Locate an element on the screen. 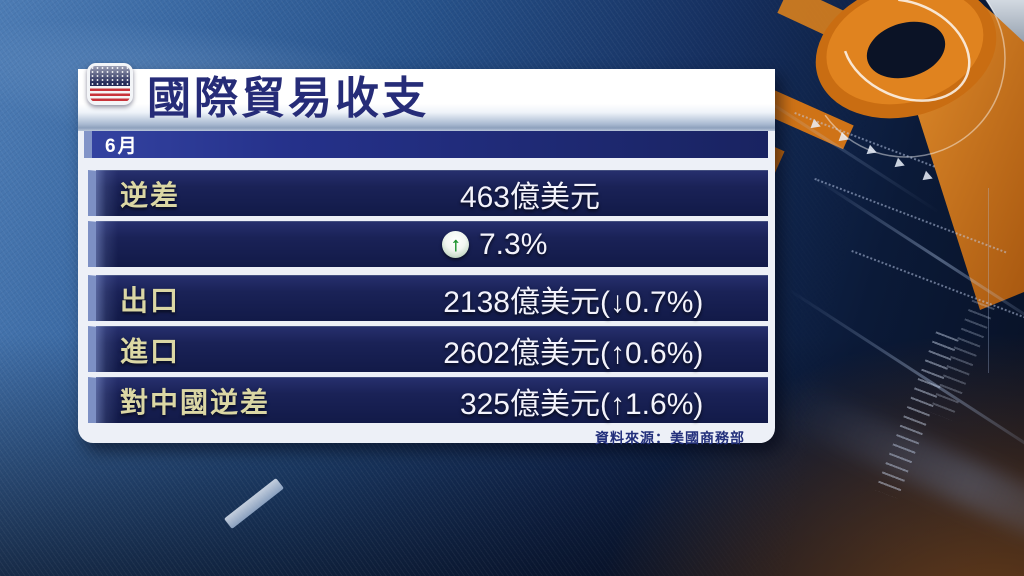 The height and width of the screenshot is (576, 1024). change-percent: 7.3% is located at coordinates (513, 244).